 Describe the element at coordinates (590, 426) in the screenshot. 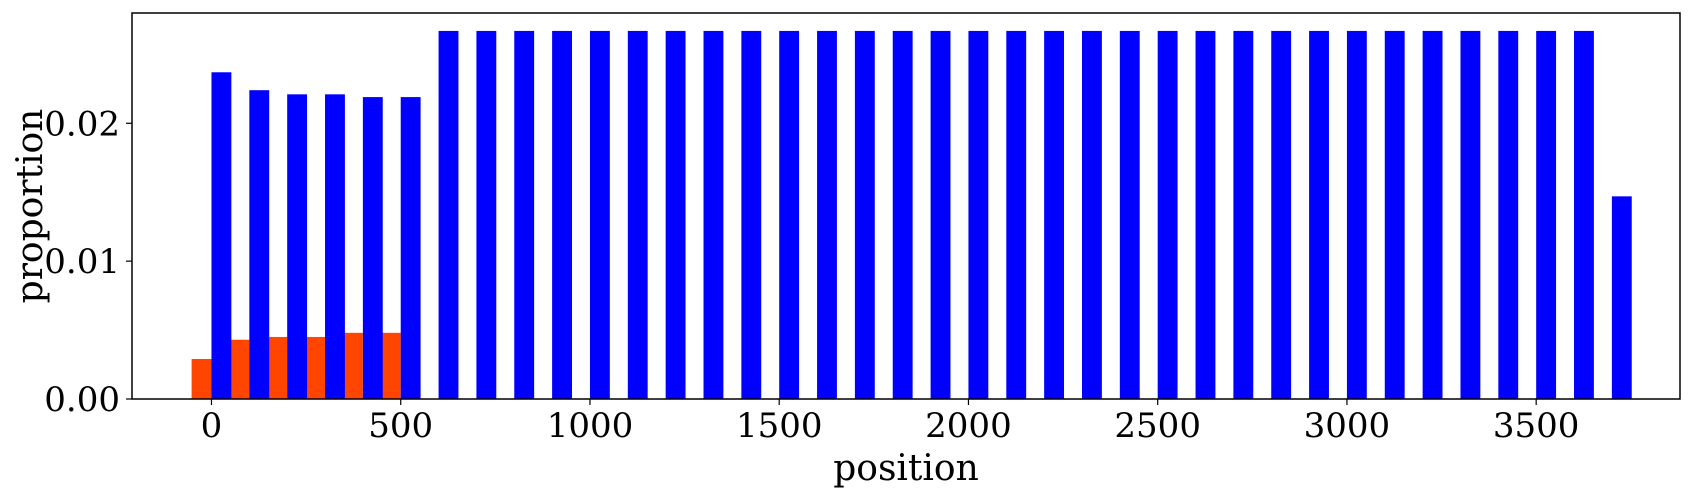

I see `x-tick-label-2: 1000` at that location.